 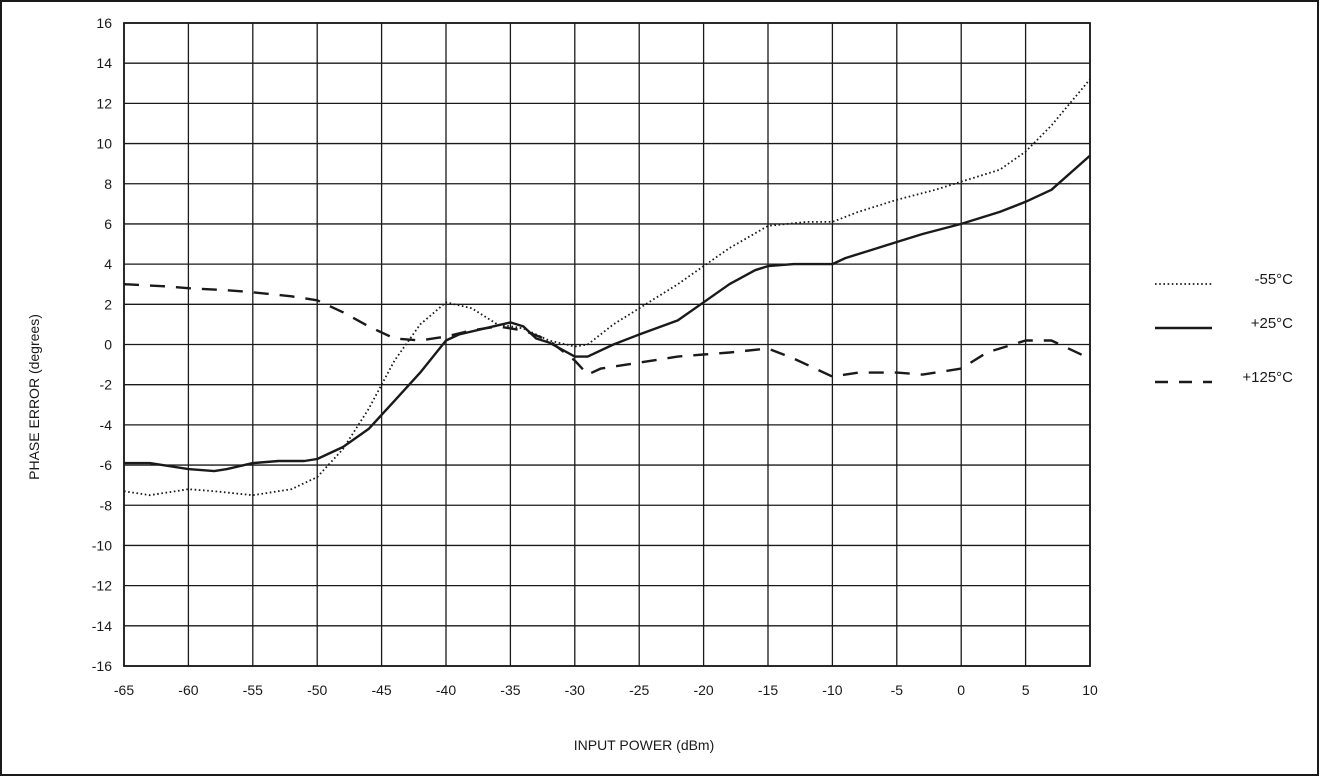 What do you see at coordinates (1272, 323) in the screenshot?
I see `legend-label-plus-25c: +25°C` at bounding box center [1272, 323].